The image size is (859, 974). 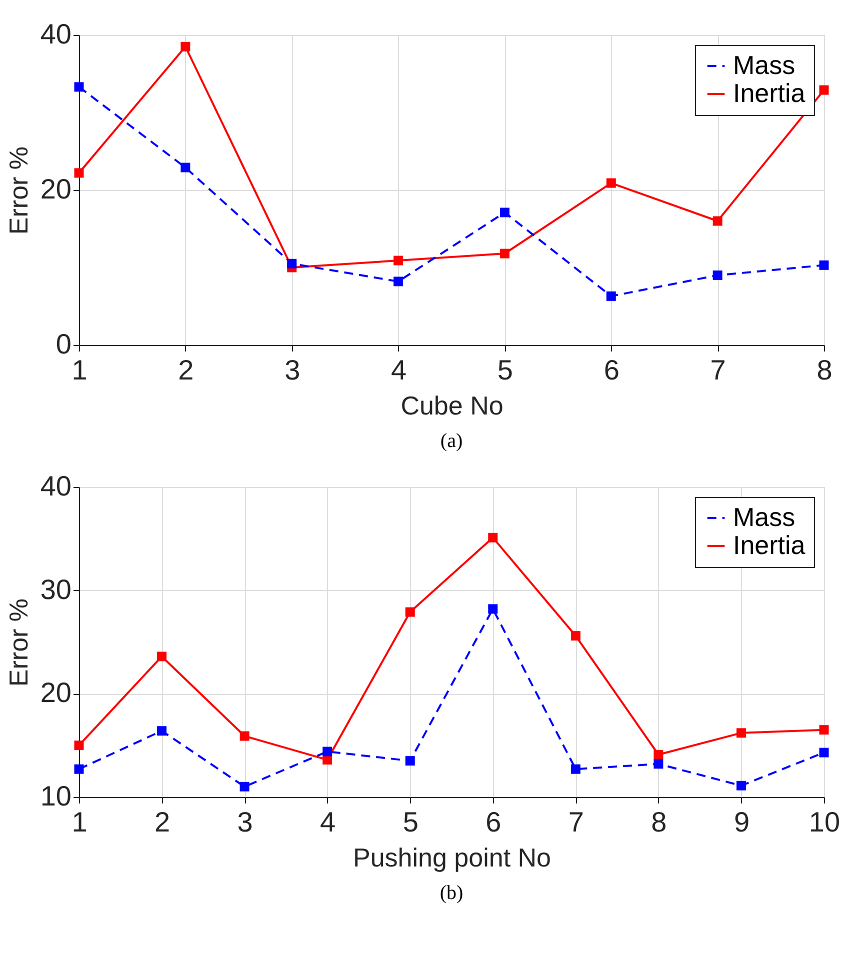 I want to click on x-tick-label: 9, so click(x=742, y=822).